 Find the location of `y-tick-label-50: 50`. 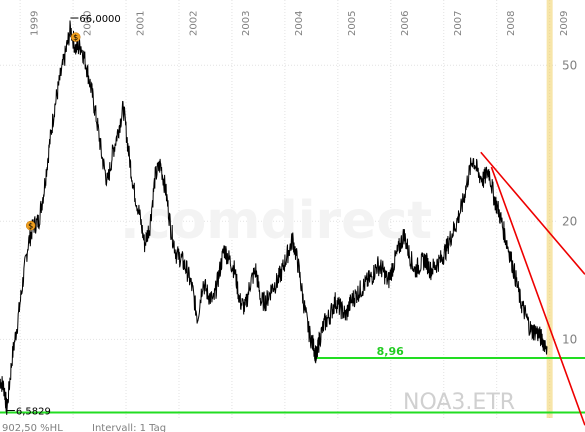

y-tick-label-50: 50 is located at coordinates (569, 65).